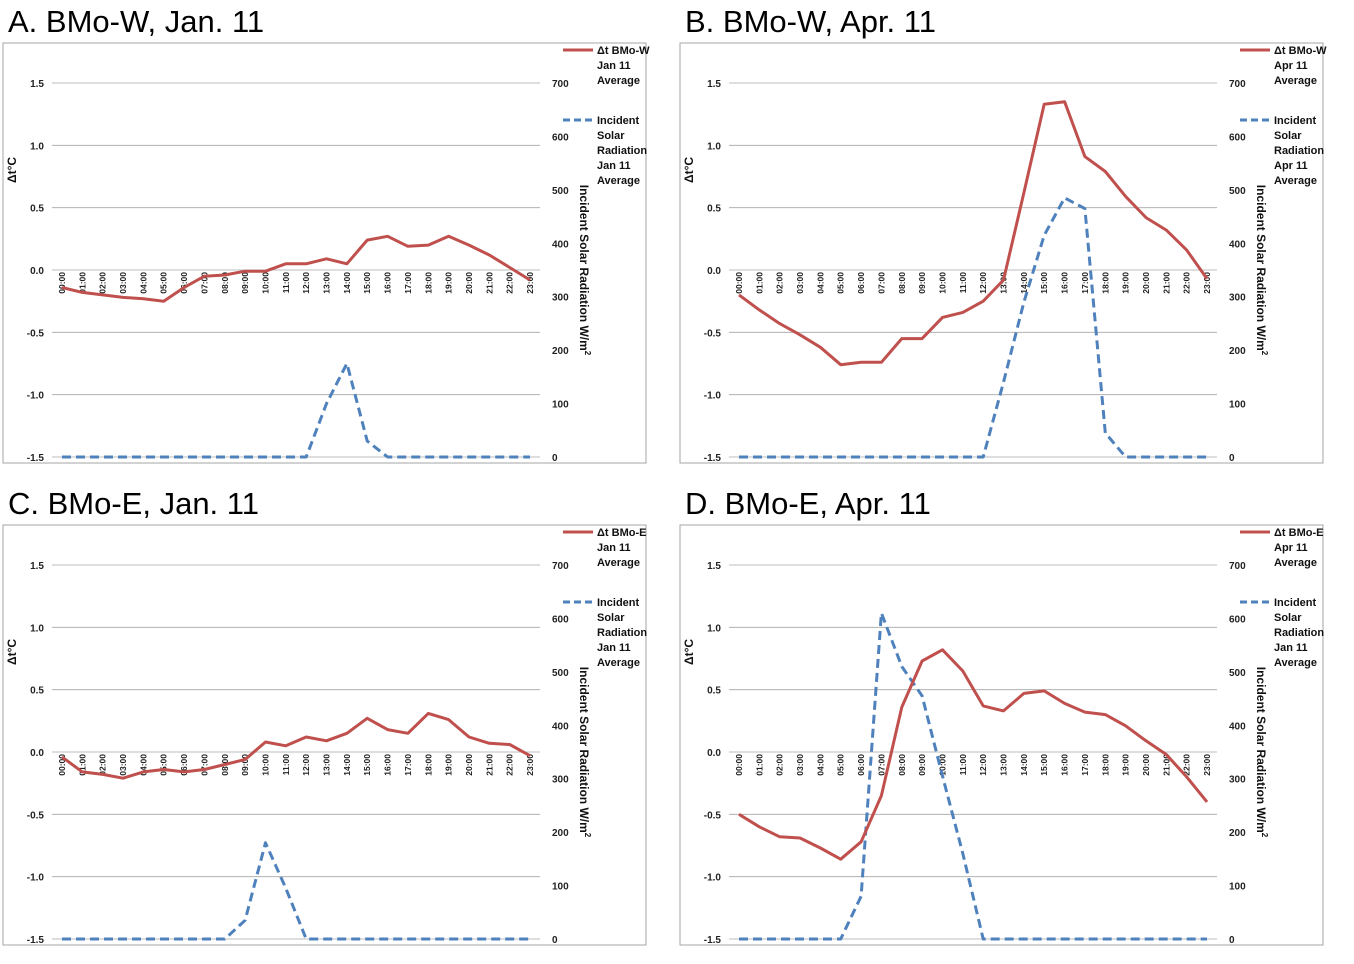 The height and width of the screenshot is (964, 1354). What do you see at coordinates (689, 652) in the screenshot?
I see `y-axis-title: Δt°C` at bounding box center [689, 652].